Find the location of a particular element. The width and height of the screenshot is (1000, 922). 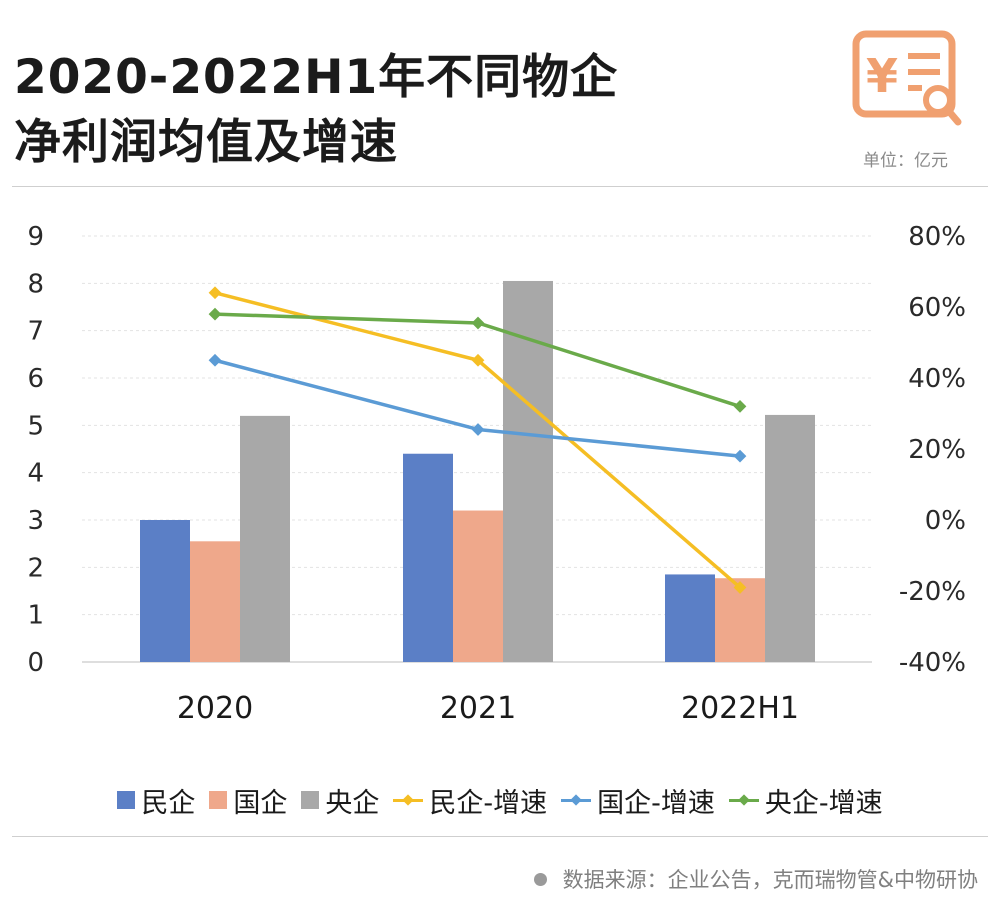

y-left-tick-label: 8 is located at coordinates (35, 284).